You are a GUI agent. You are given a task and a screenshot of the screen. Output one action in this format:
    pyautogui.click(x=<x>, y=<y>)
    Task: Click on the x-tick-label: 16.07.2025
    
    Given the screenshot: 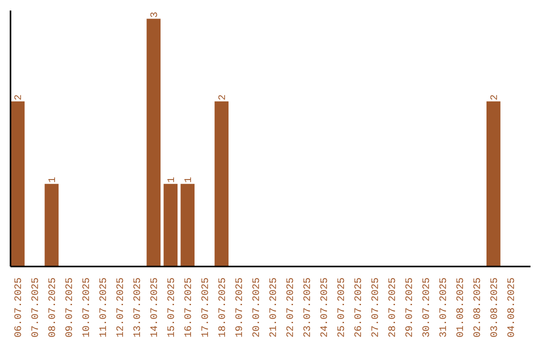 What is the action you would take?
    pyautogui.click(x=190, y=307)
    